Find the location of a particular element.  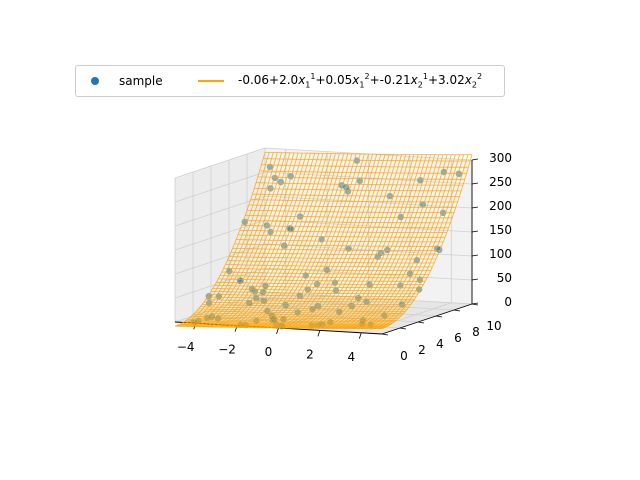

x1-tick-label: −2 is located at coordinates (227, 350).